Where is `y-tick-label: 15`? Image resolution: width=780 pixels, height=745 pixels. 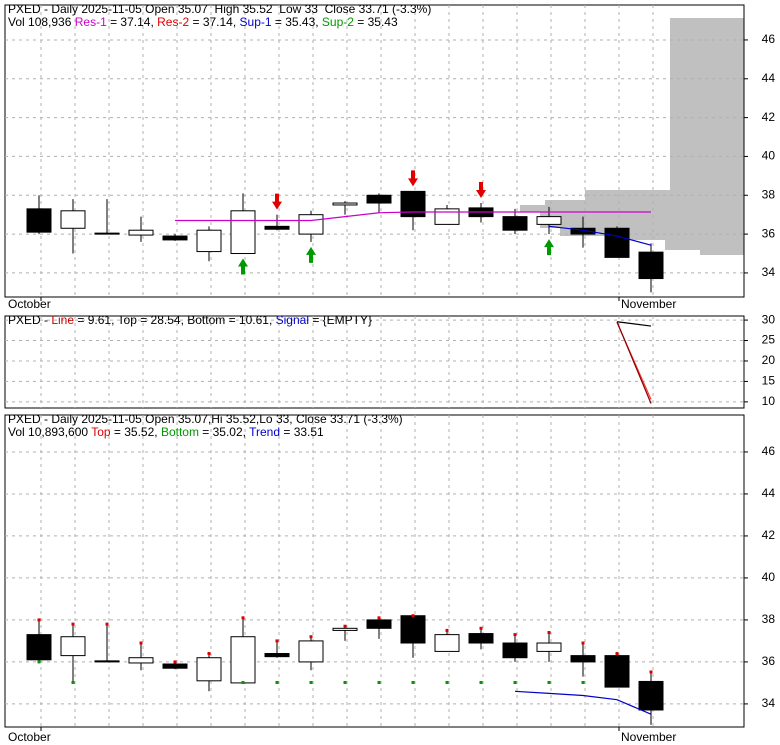
y-tick-label: 15 is located at coordinates (769, 381).